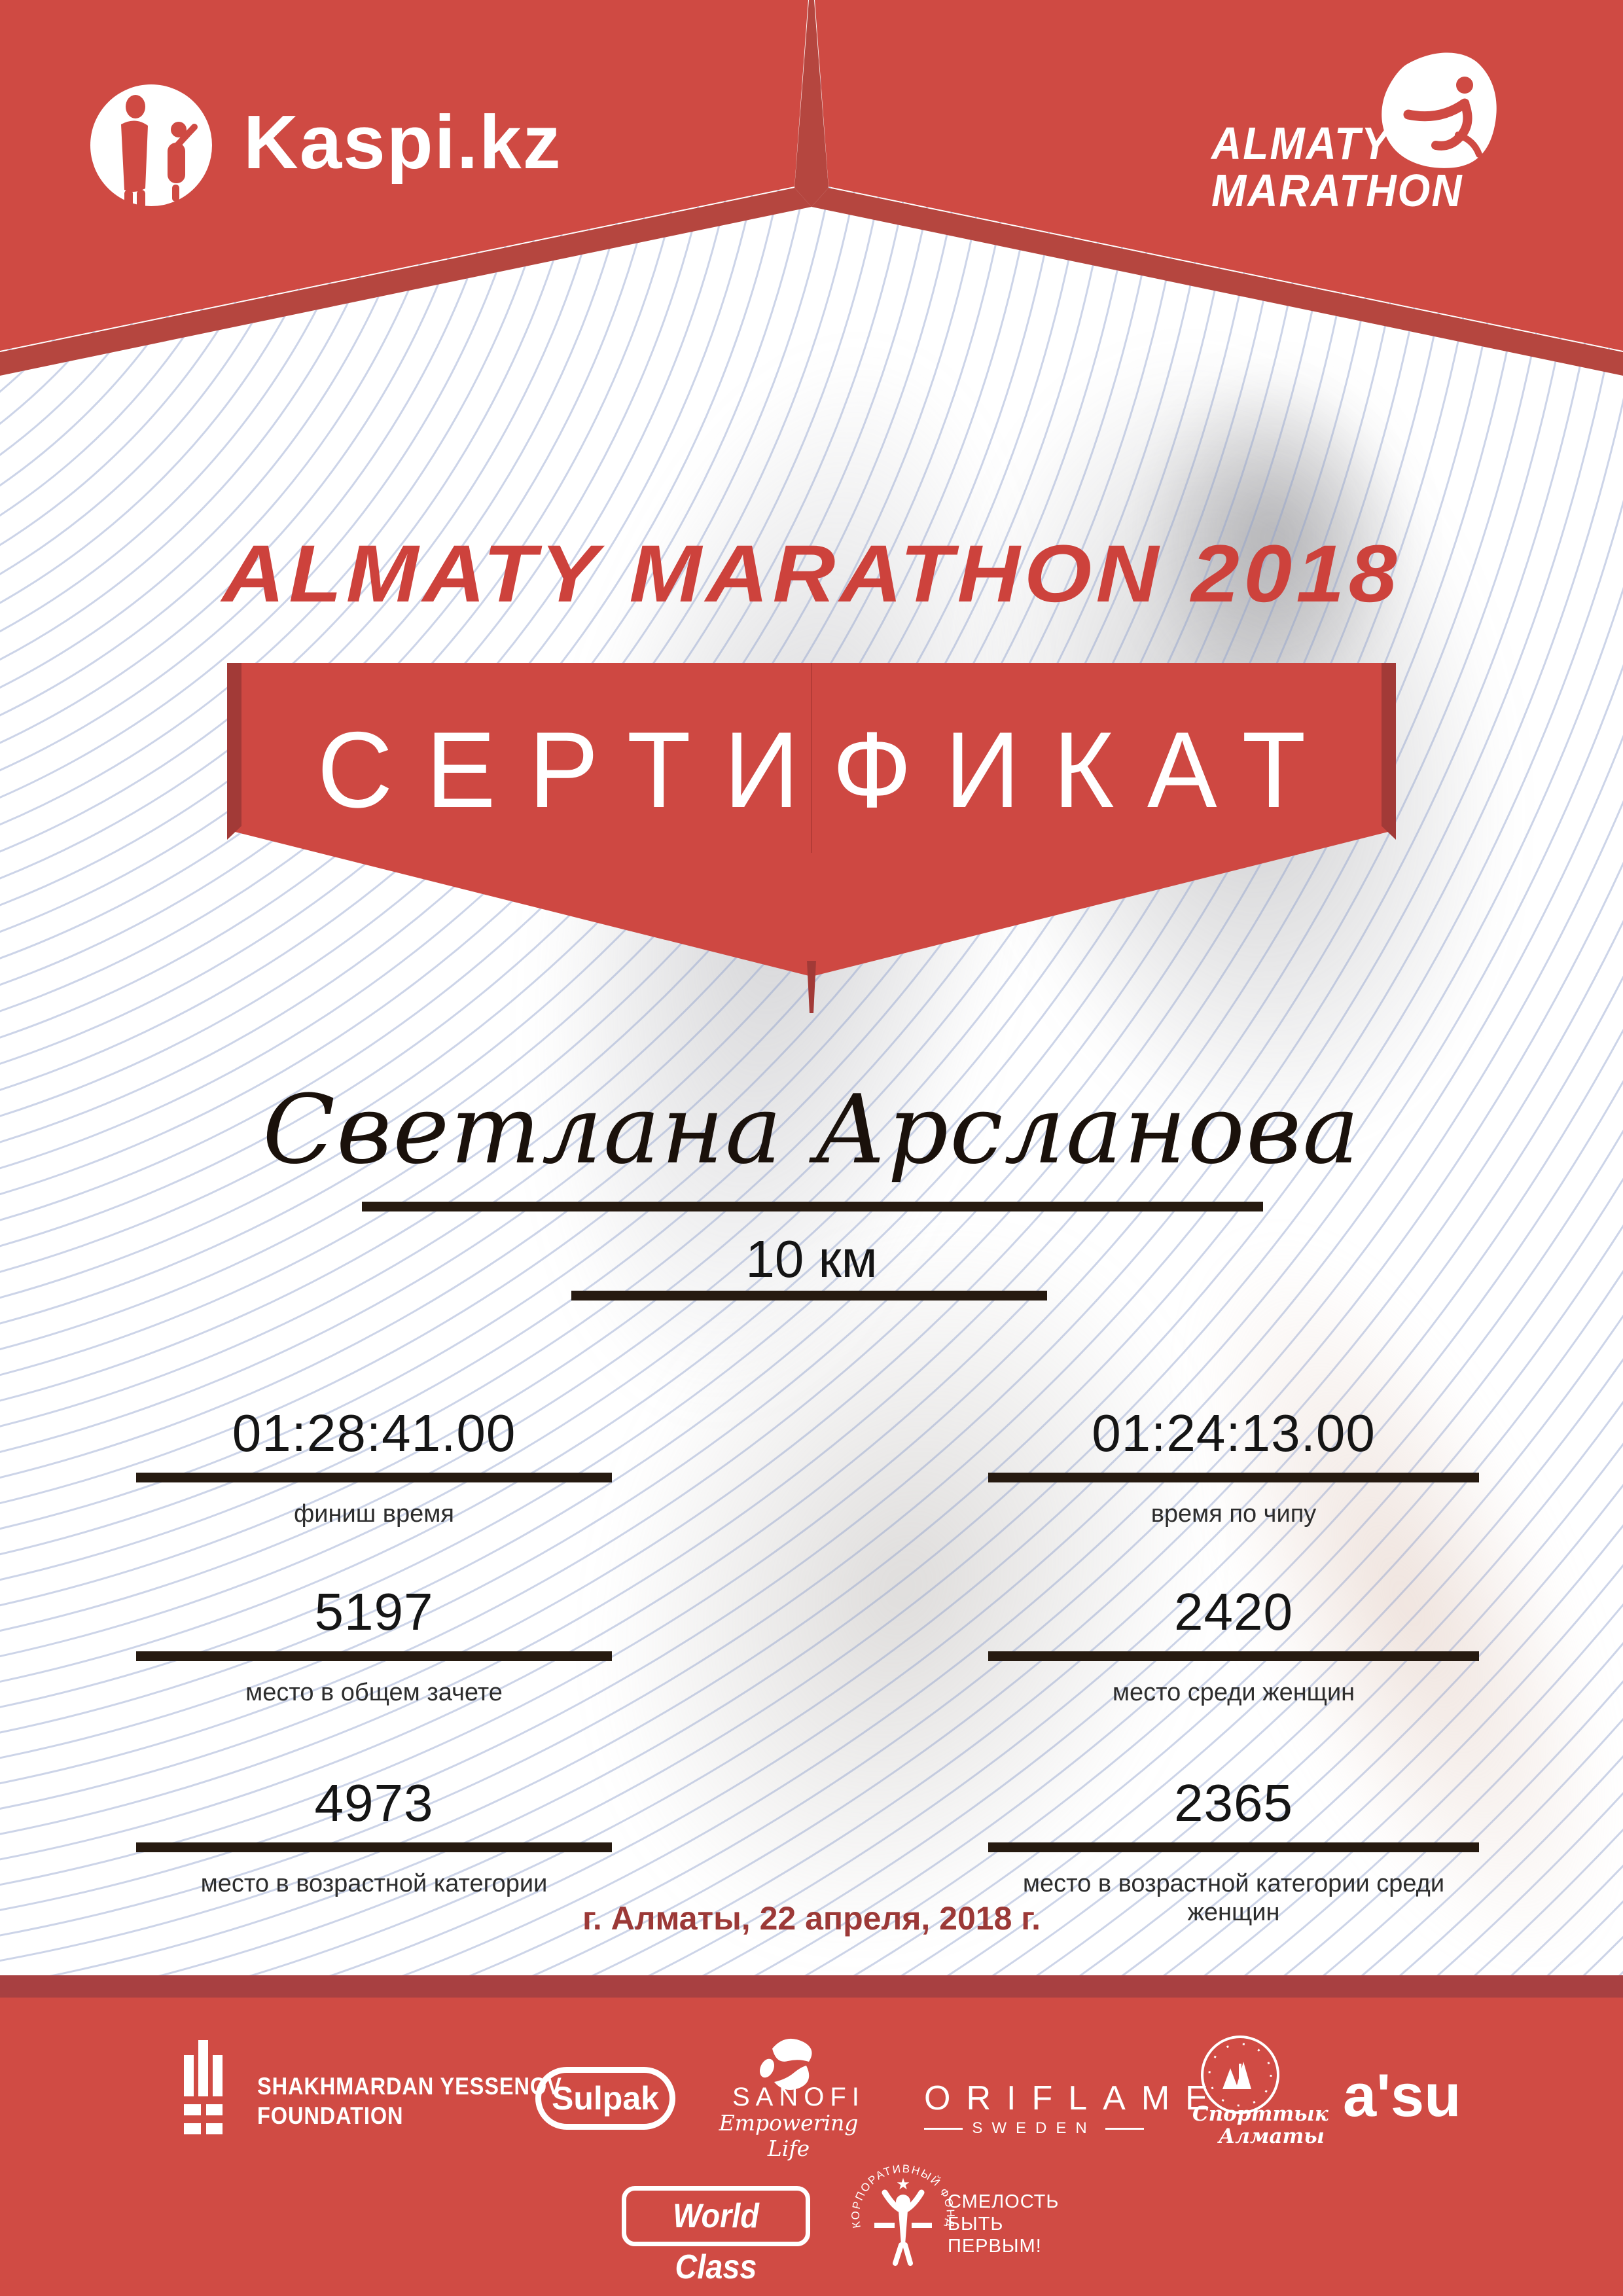 This screenshot has width=1623, height=2296. I want to click on fund-slogan-line3: ПЕРВЫМ!, so click(995, 2246).